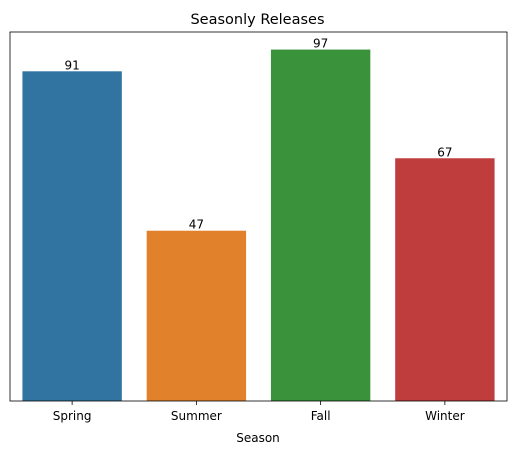 The width and height of the screenshot is (515, 459). What do you see at coordinates (445, 279) in the screenshot?
I see `bar-winter` at bounding box center [445, 279].